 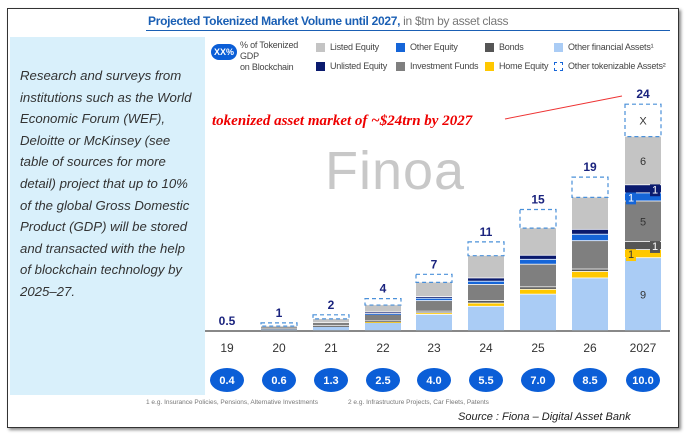 I want to click on legend-item: Home Equity, so click(x=517, y=66).